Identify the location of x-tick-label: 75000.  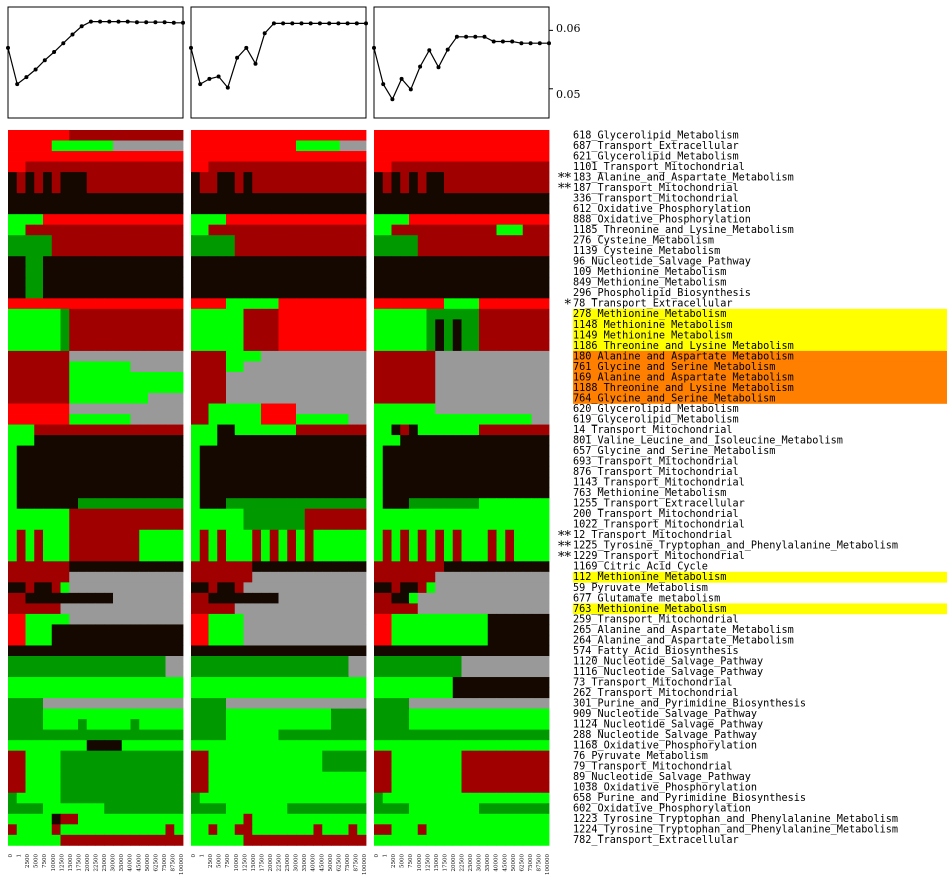
(531, 863).